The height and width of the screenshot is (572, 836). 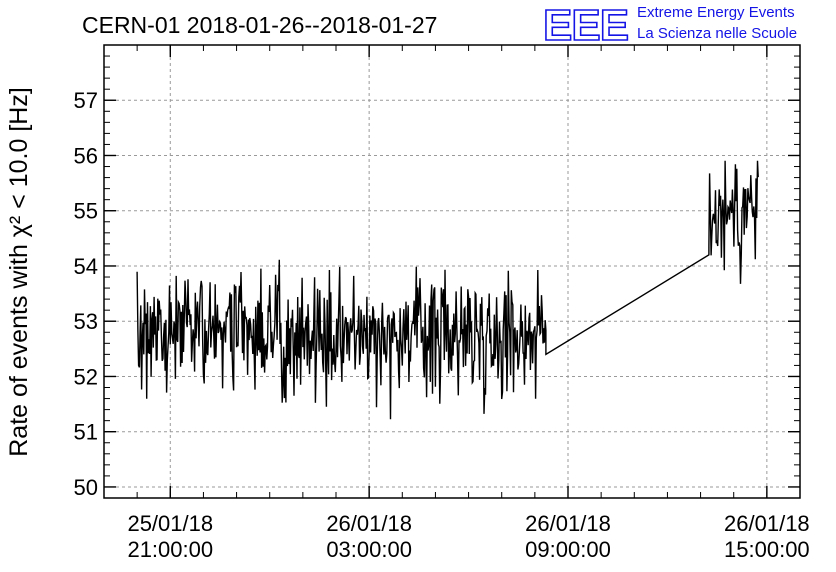 I want to click on y-tick-label: 54, so click(x=86, y=266).